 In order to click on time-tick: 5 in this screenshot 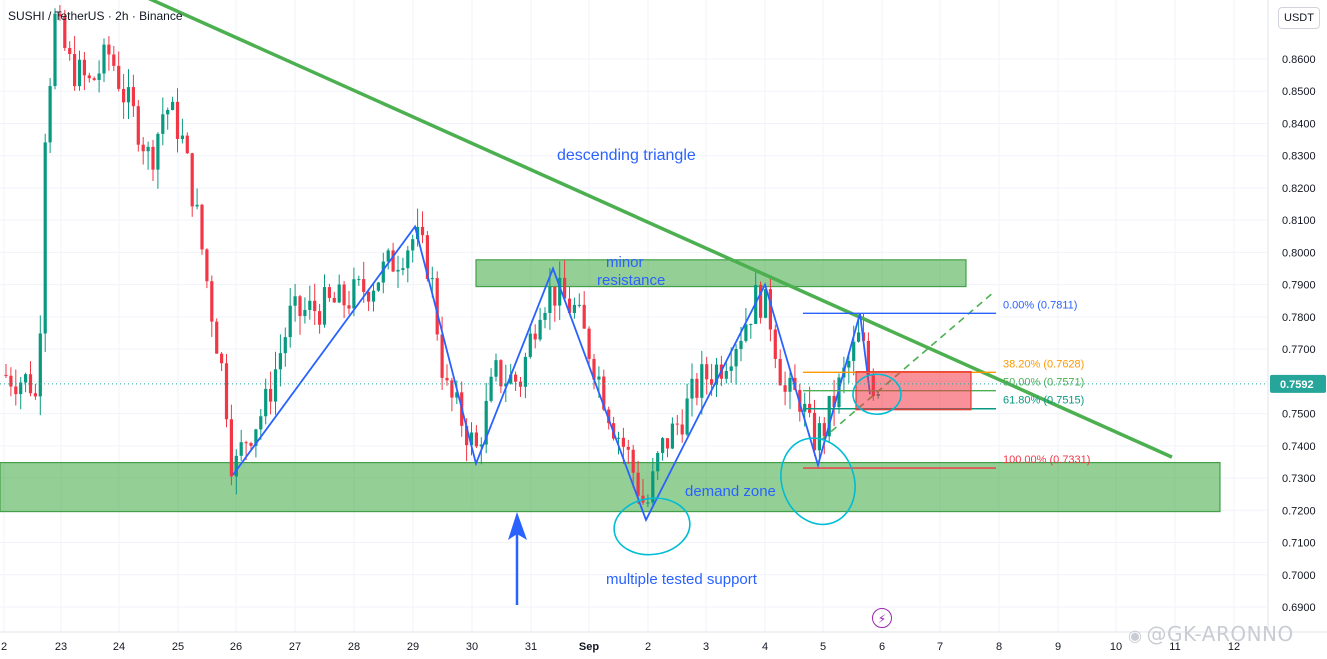, I will do `click(823, 647)`.